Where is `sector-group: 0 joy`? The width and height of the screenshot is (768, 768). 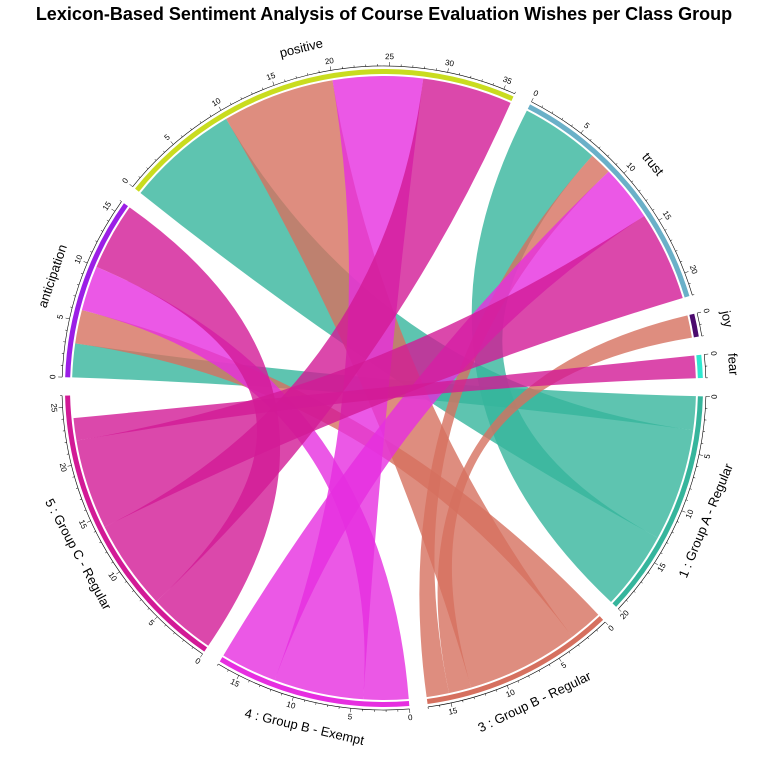
sector-group: 0 joy is located at coordinates (712, 323).